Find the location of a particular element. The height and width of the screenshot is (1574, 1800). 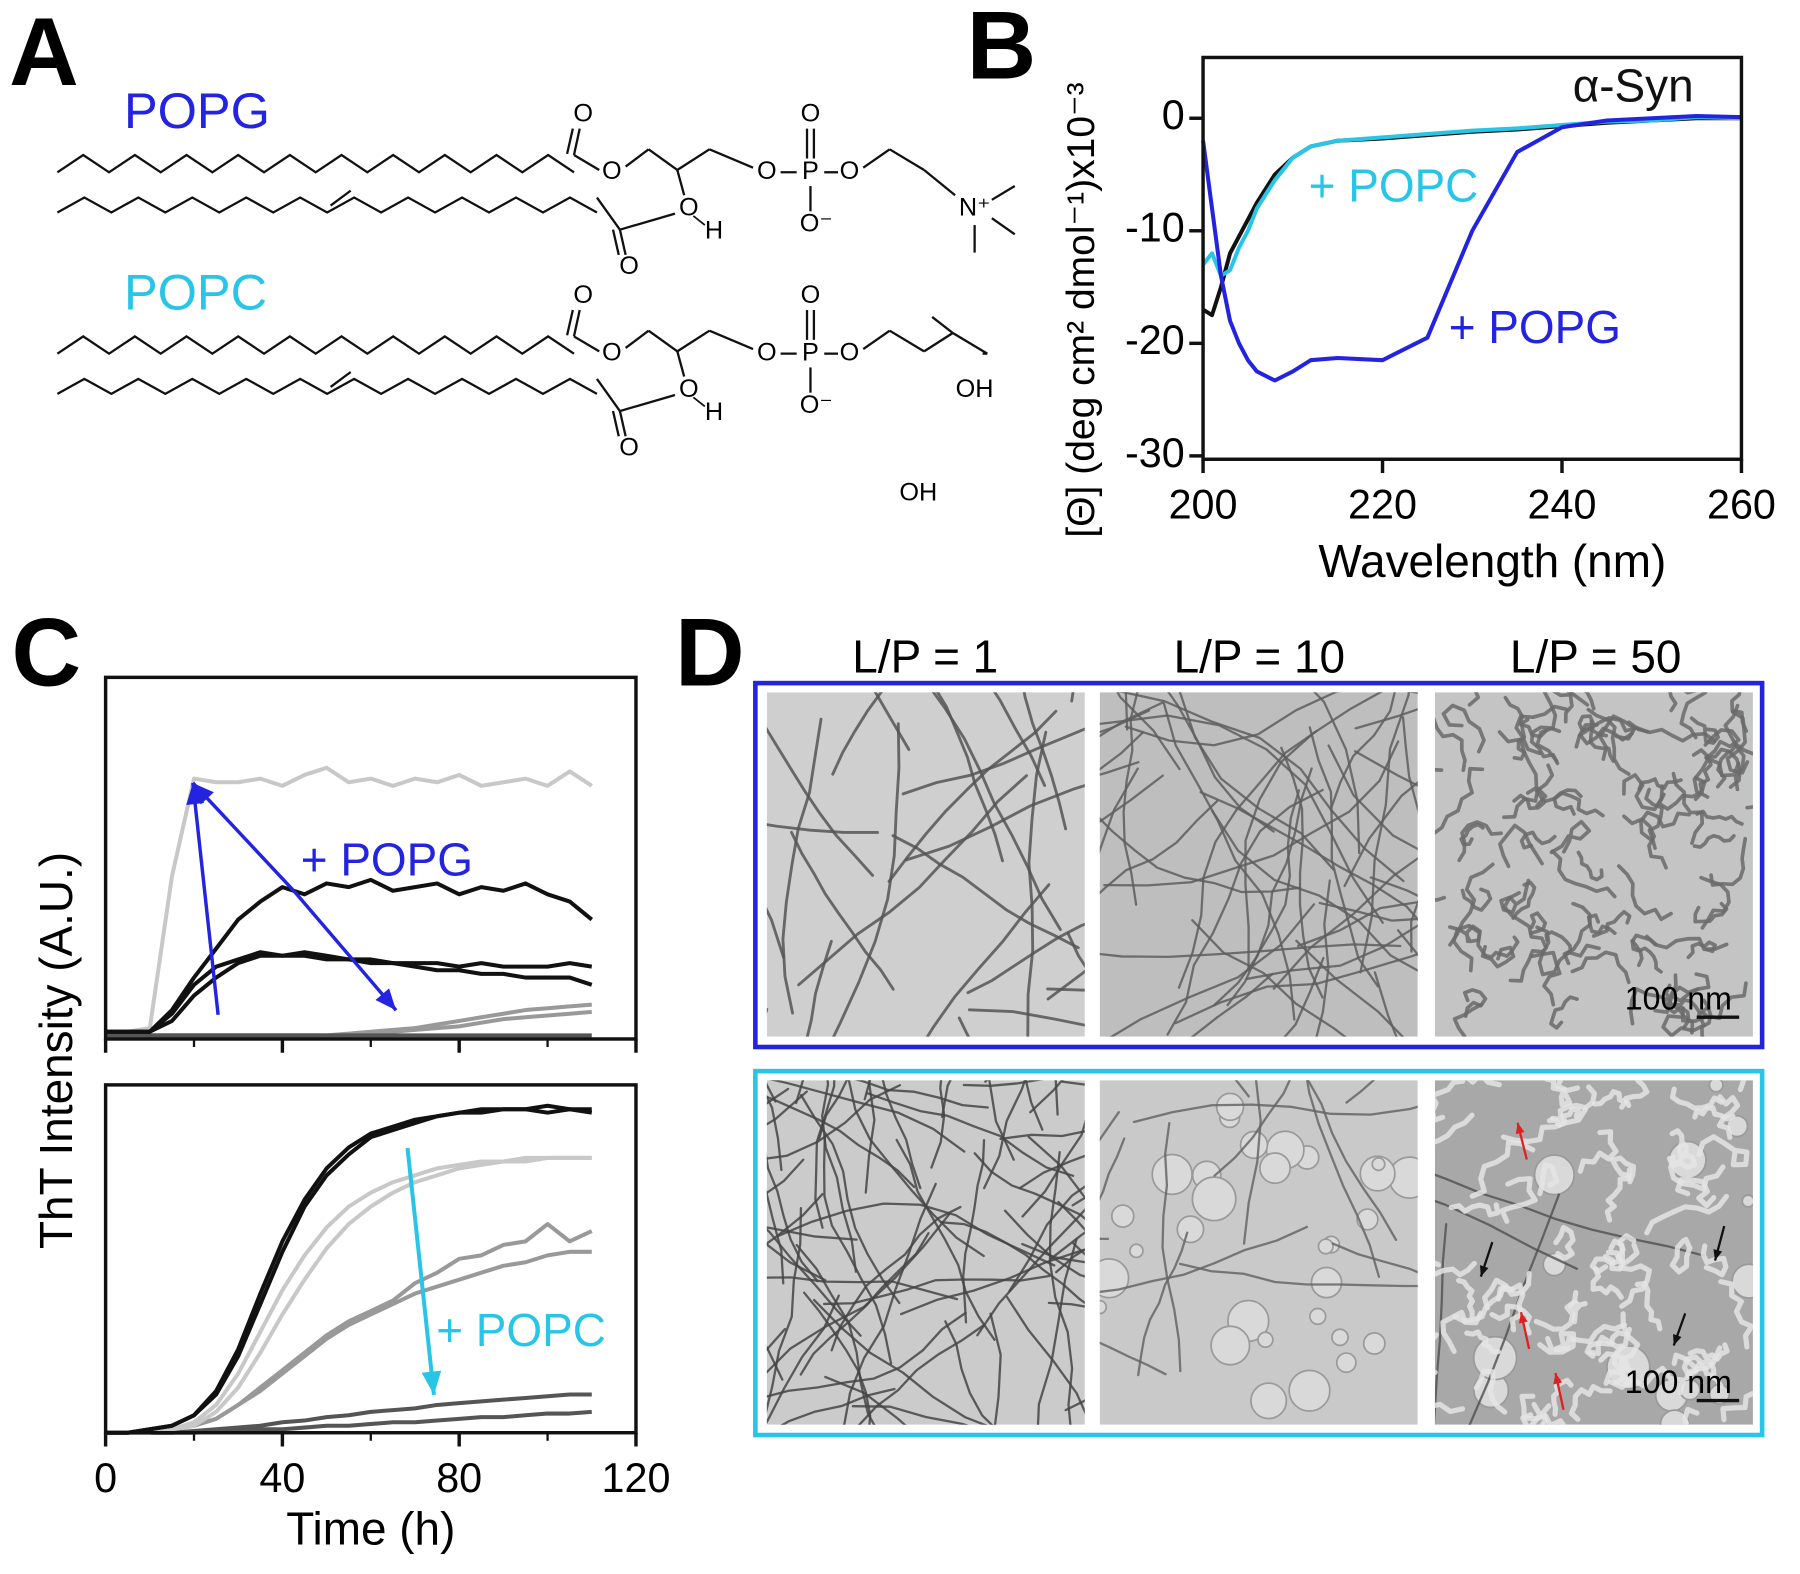

atom-label: H is located at coordinates (714, 412).